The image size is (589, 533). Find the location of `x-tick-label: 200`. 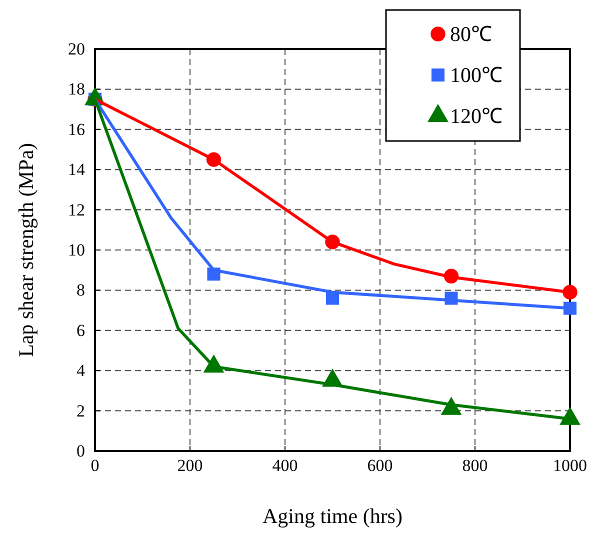

x-tick-label: 200 is located at coordinates (190, 466).